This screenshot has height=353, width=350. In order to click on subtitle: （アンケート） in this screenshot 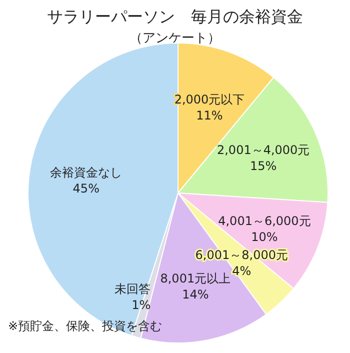, I will do `click(175, 38)`.